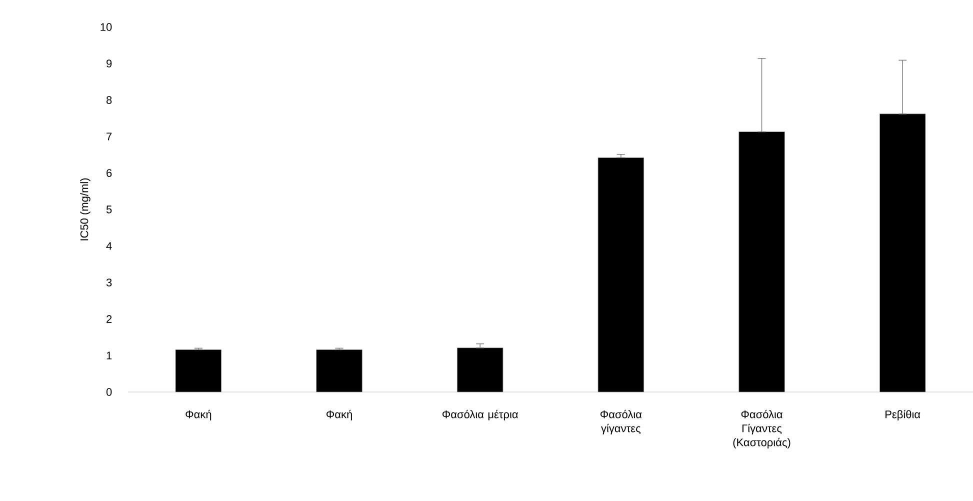 The height and width of the screenshot is (501, 973). I want to click on y-axis-title: IC50 (mg/ml), so click(85, 209).